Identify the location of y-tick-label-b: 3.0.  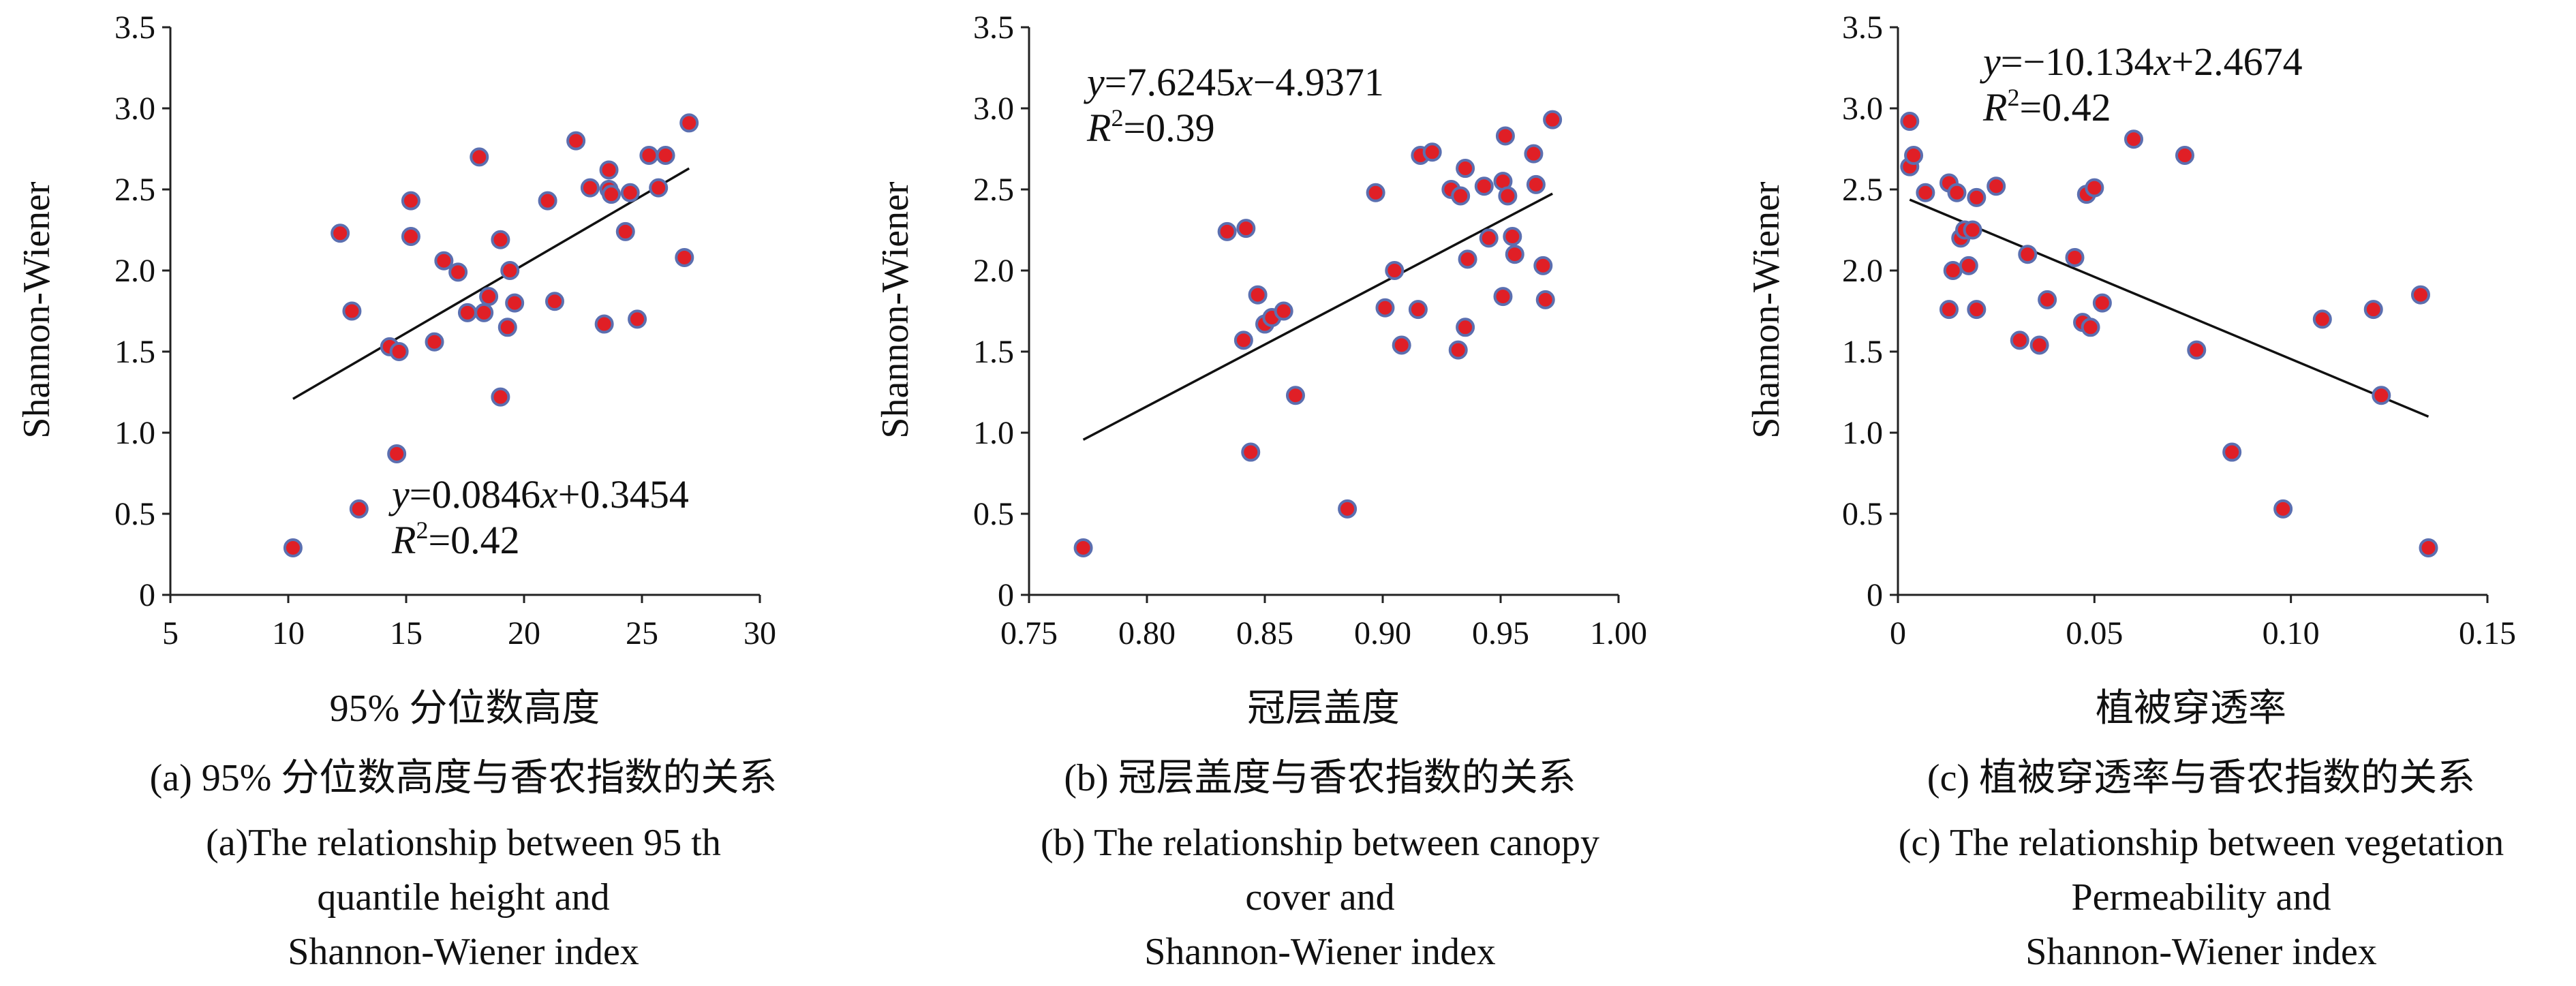
(993, 109).